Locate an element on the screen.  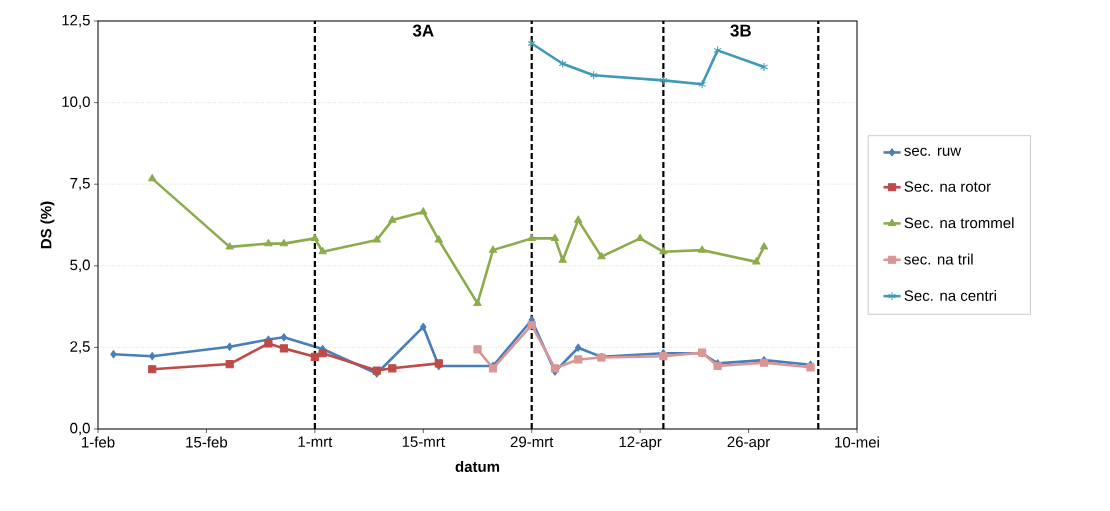
x-tick-label: 26-apr is located at coordinates (748, 443).